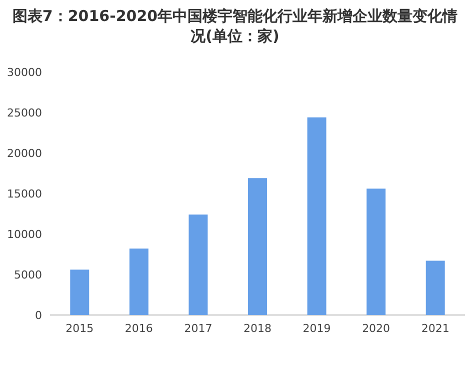 This screenshot has height=377, width=470. What do you see at coordinates (24, 72) in the screenshot?
I see `y-tick-label: 30000` at bounding box center [24, 72].